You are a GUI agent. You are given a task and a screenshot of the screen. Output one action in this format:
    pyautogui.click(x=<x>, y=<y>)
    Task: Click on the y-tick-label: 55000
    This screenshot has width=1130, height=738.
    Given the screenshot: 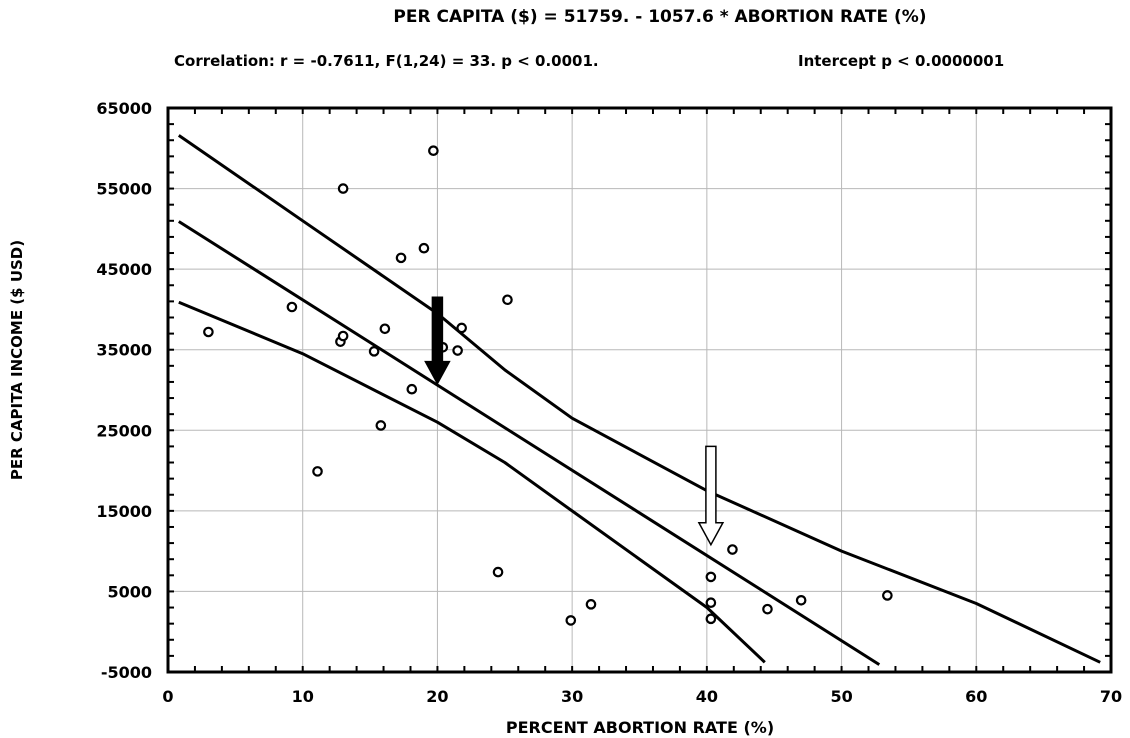 What is the action you would take?
    pyautogui.click(x=124, y=189)
    